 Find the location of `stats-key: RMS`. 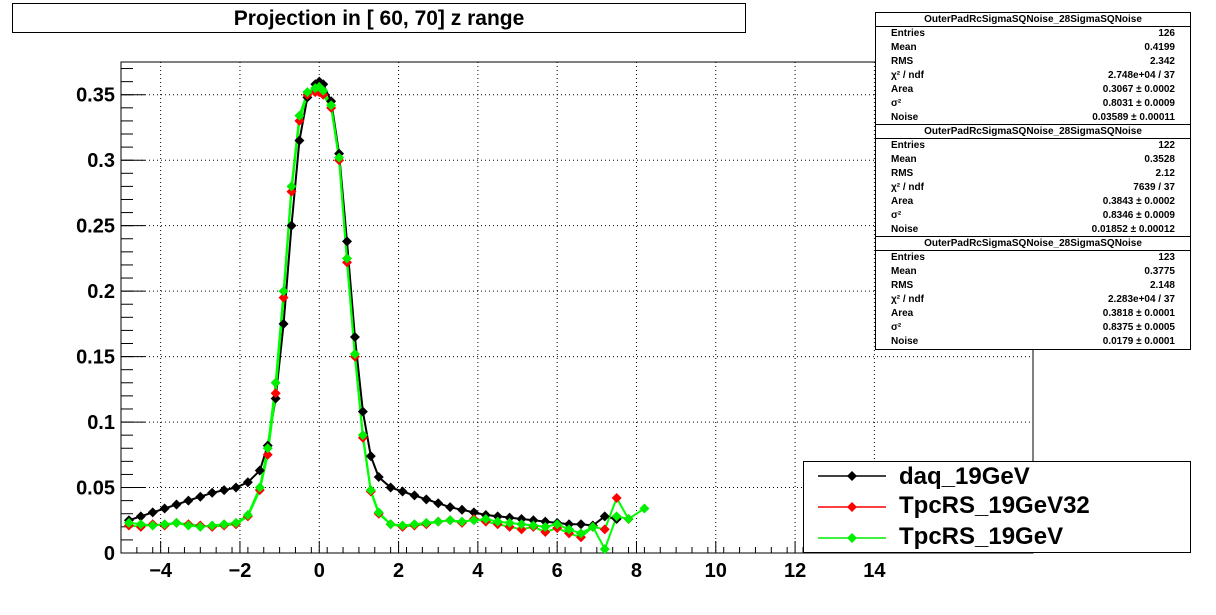

stats-key: RMS is located at coordinates (902, 285).